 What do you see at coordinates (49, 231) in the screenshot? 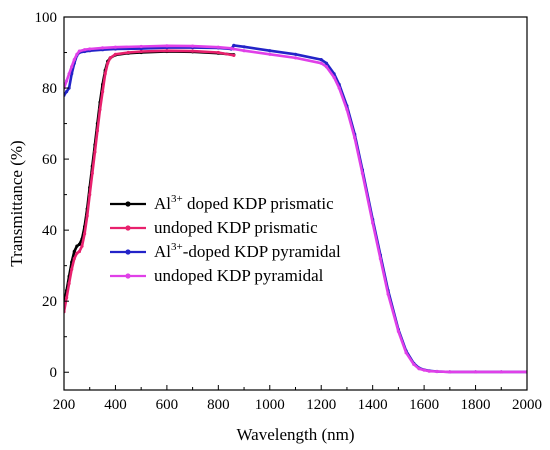
I see `y-tick-label: 40` at bounding box center [49, 231].